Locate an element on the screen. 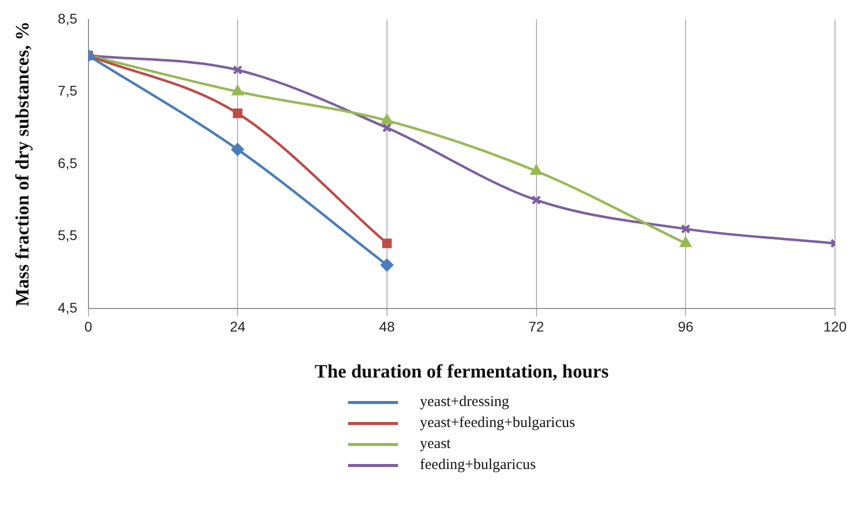 Image resolution: width=863 pixels, height=520 pixels. x-tick-label: 96 is located at coordinates (686, 326).